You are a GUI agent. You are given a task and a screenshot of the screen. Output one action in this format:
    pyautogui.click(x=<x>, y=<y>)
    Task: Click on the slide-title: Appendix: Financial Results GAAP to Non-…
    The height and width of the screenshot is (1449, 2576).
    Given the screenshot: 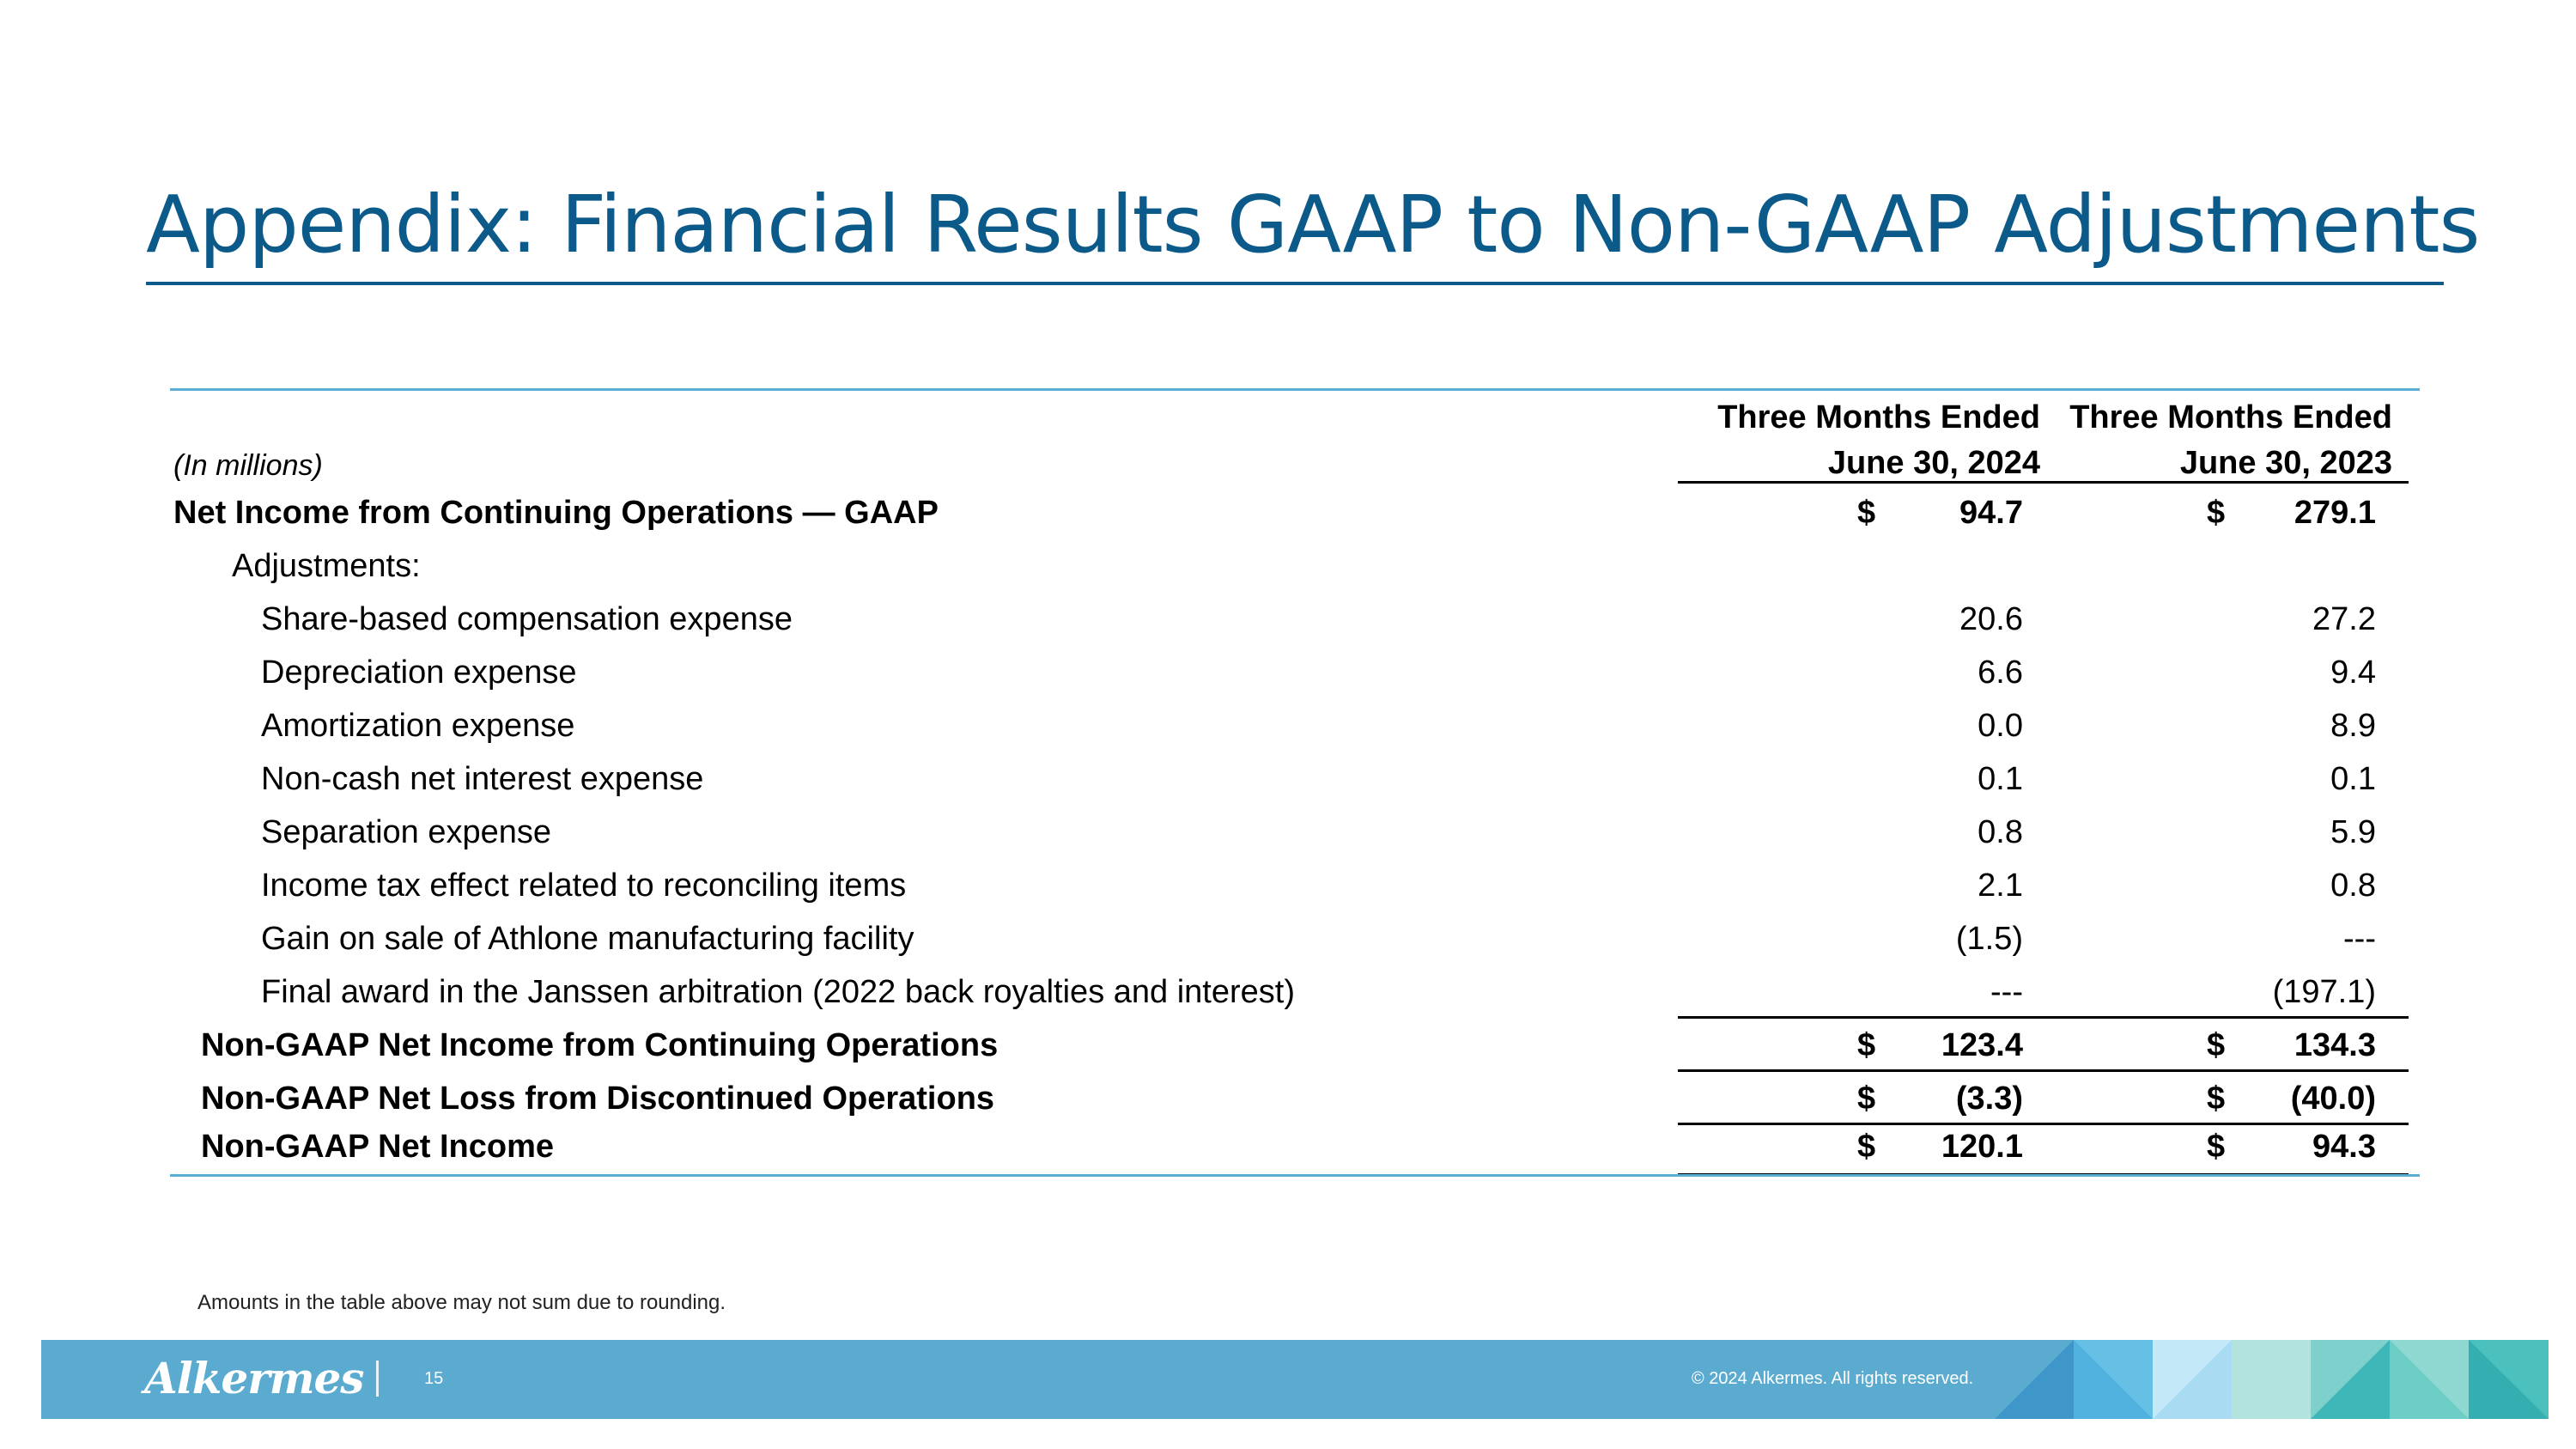 What is the action you would take?
    pyautogui.click(x=1313, y=225)
    